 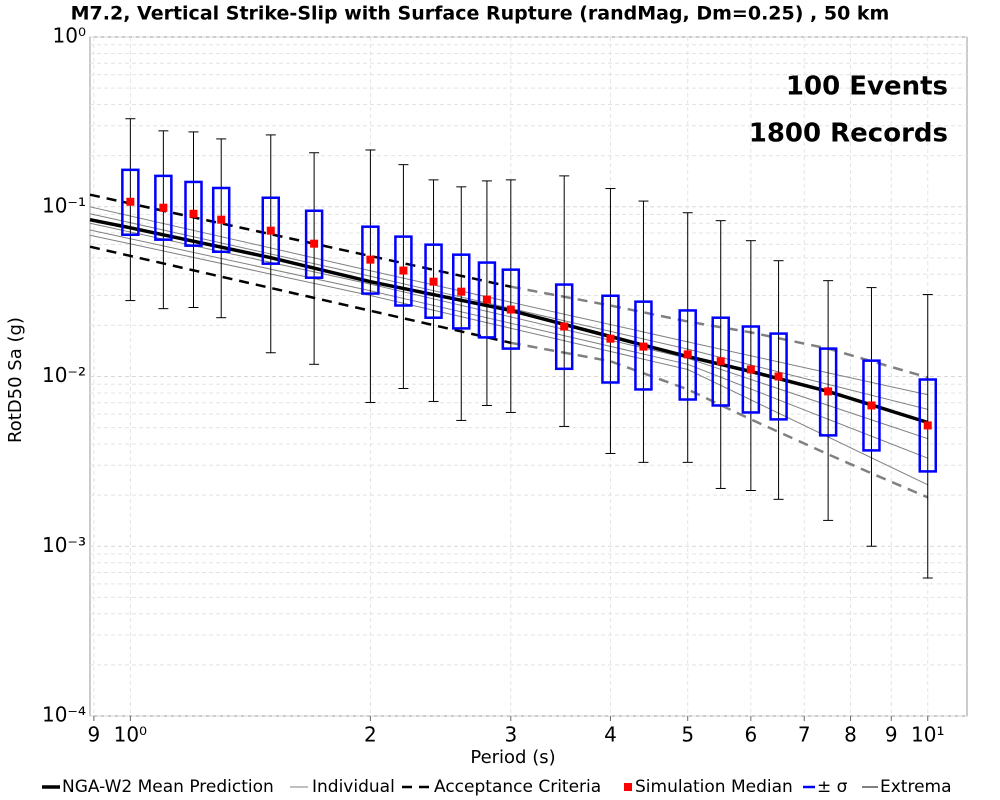 What do you see at coordinates (916, 787) in the screenshot?
I see `legend-label: Extrema` at bounding box center [916, 787].